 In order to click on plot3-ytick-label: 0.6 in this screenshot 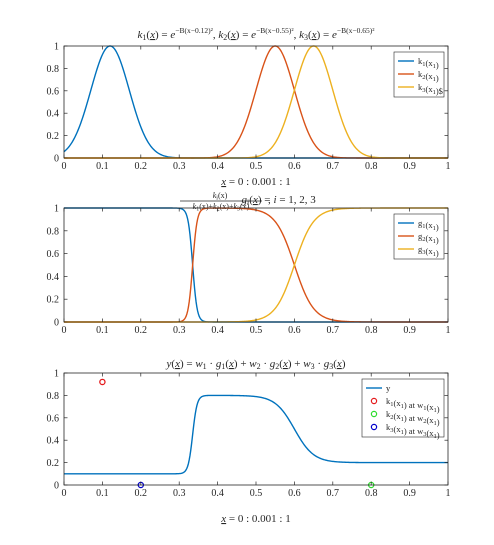, I will do `click(53, 418)`.